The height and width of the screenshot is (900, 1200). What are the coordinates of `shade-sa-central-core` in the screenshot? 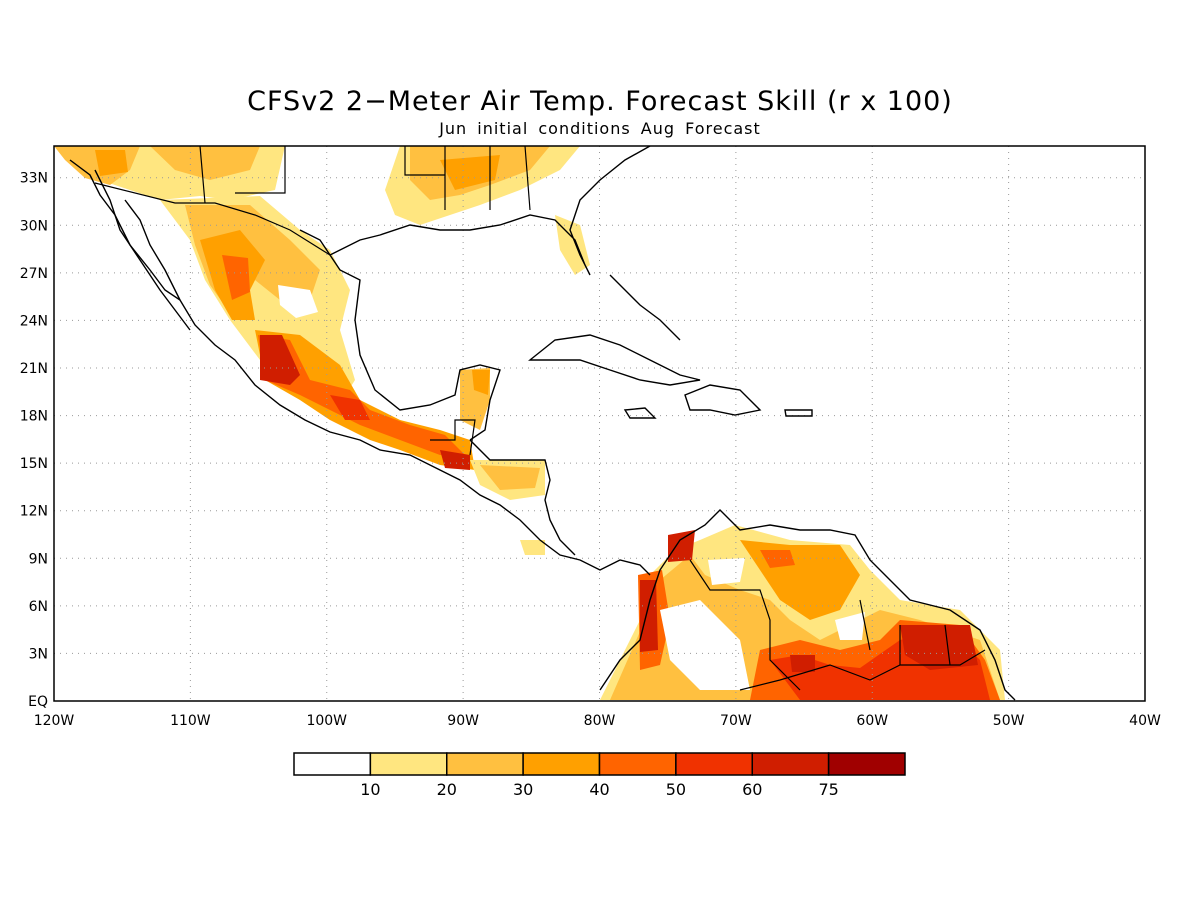 It's located at (802, 663).